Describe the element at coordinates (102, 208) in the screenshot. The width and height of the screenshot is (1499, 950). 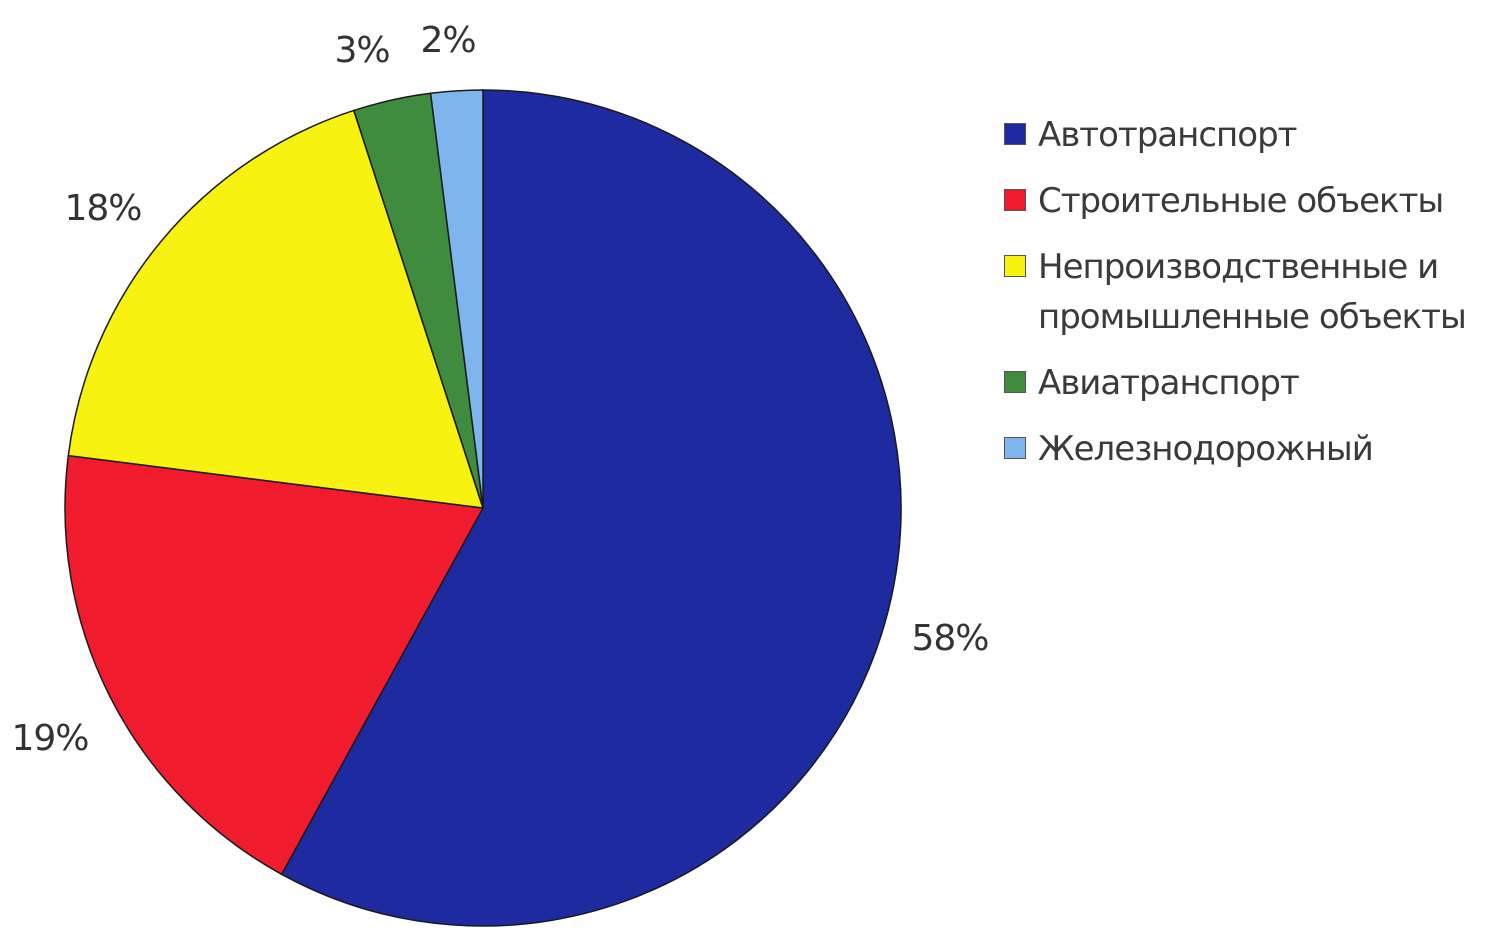
I see `pie-value-label-2: 18%` at that location.